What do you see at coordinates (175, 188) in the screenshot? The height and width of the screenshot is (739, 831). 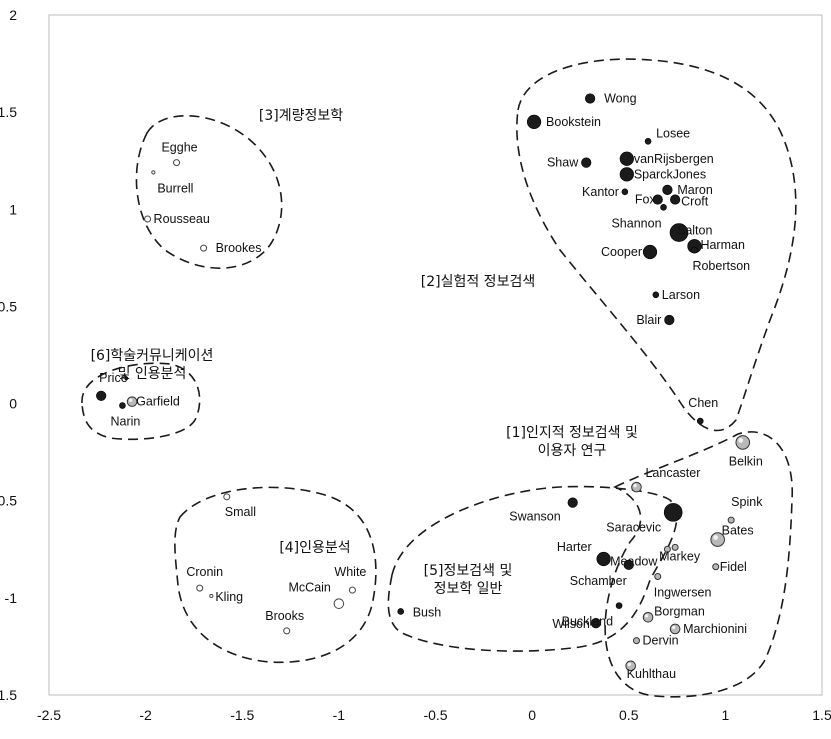 I see `point-label-burrell: Burrell` at bounding box center [175, 188].